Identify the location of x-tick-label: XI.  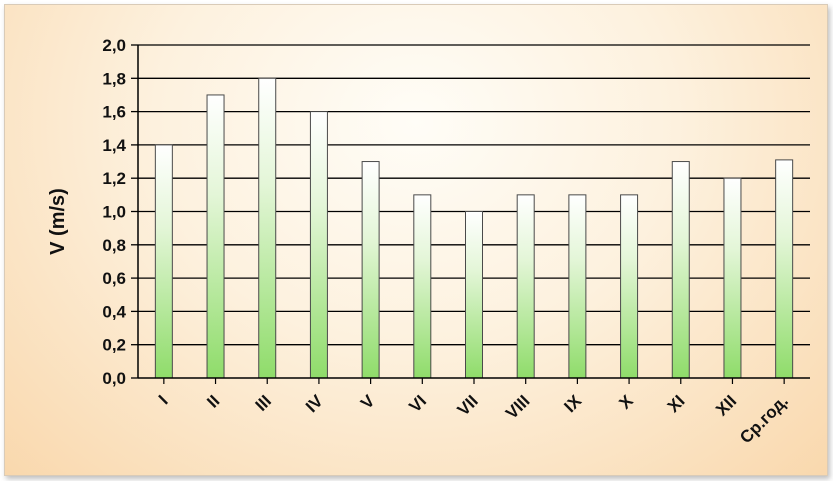
(676, 403).